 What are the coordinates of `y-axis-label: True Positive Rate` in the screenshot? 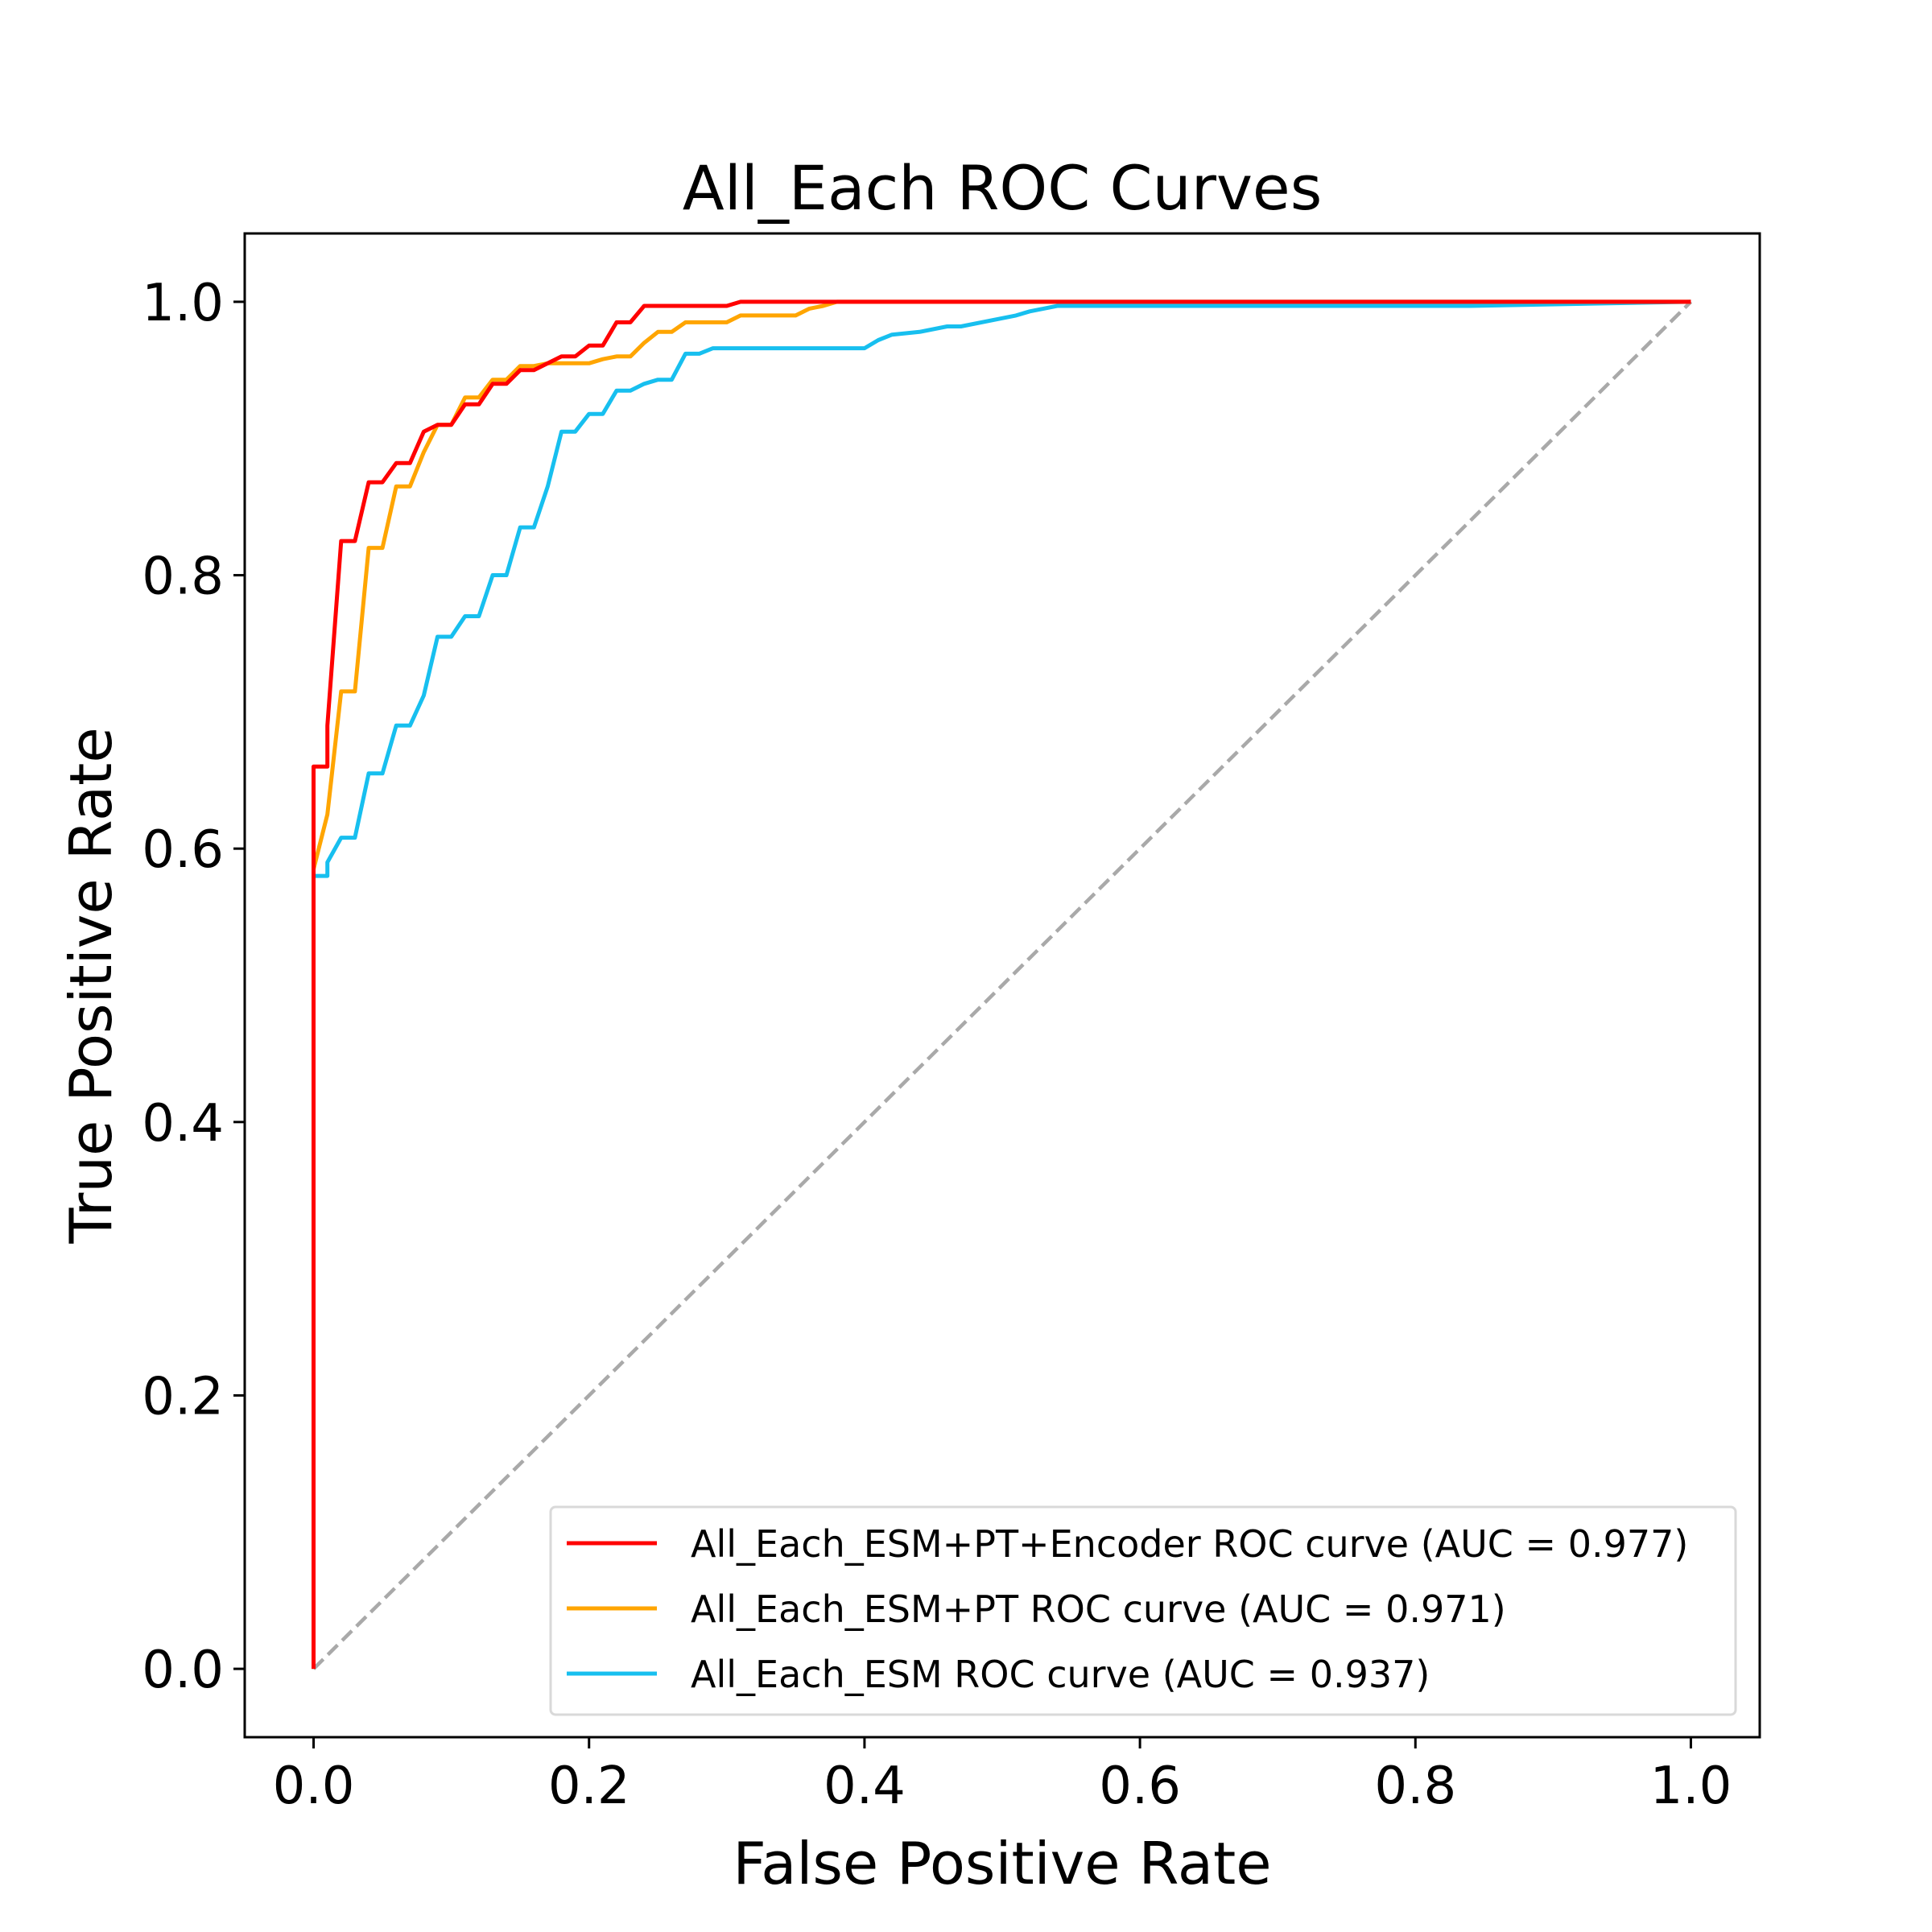 It's located at (91, 985).